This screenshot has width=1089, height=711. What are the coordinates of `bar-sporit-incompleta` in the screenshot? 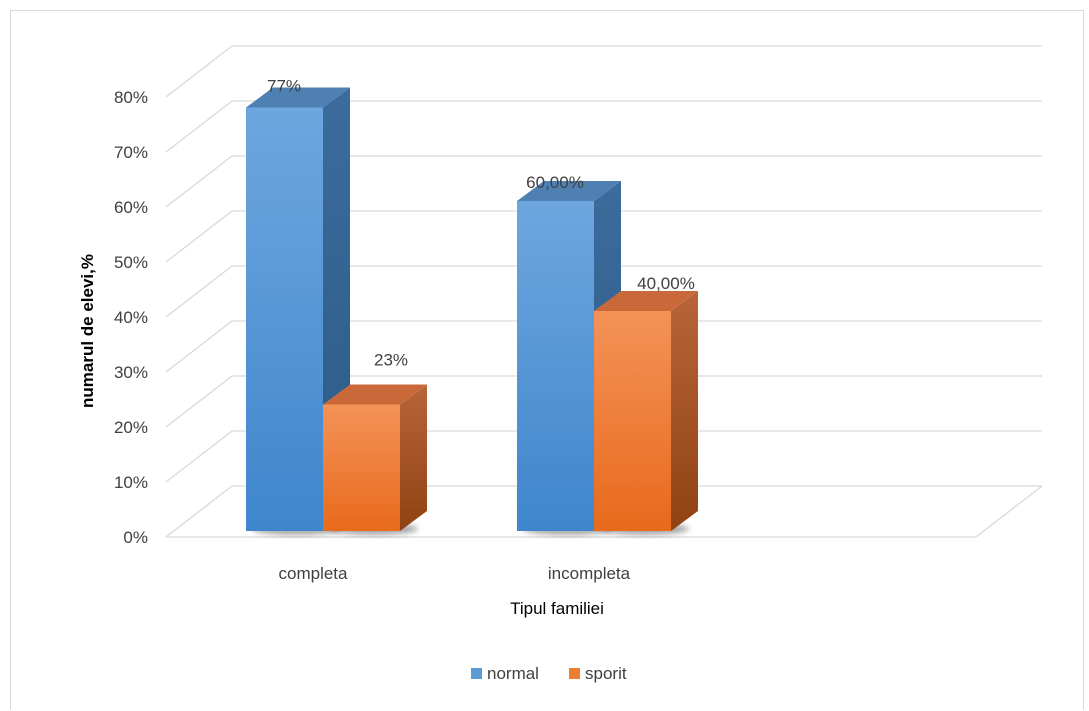 It's located at (632, 421).